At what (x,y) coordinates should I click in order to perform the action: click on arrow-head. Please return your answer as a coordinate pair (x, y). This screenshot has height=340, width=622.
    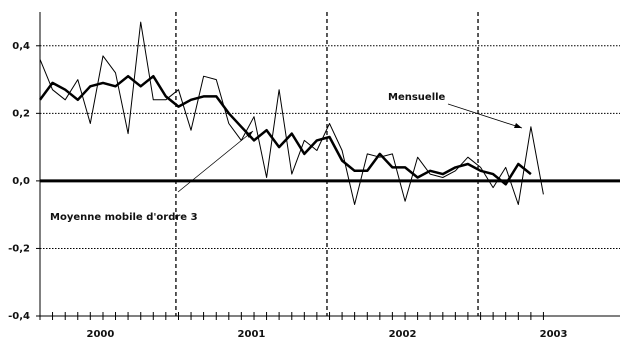
    Looking at the image, I should click on (518, 125).